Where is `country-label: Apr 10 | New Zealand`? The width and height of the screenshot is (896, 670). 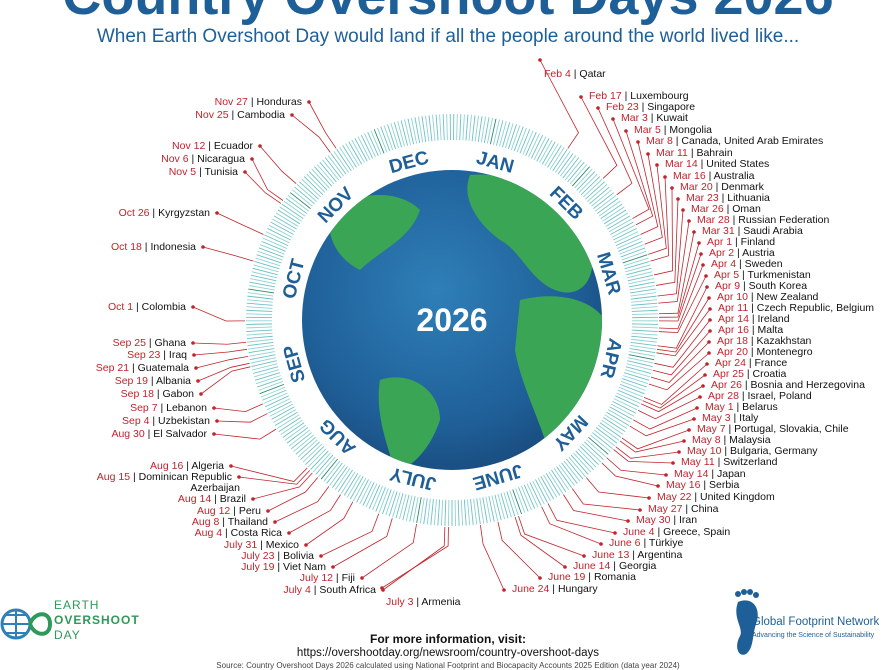 country-label: Apr 10 | New Zealand is located at coordinates (767, 296).